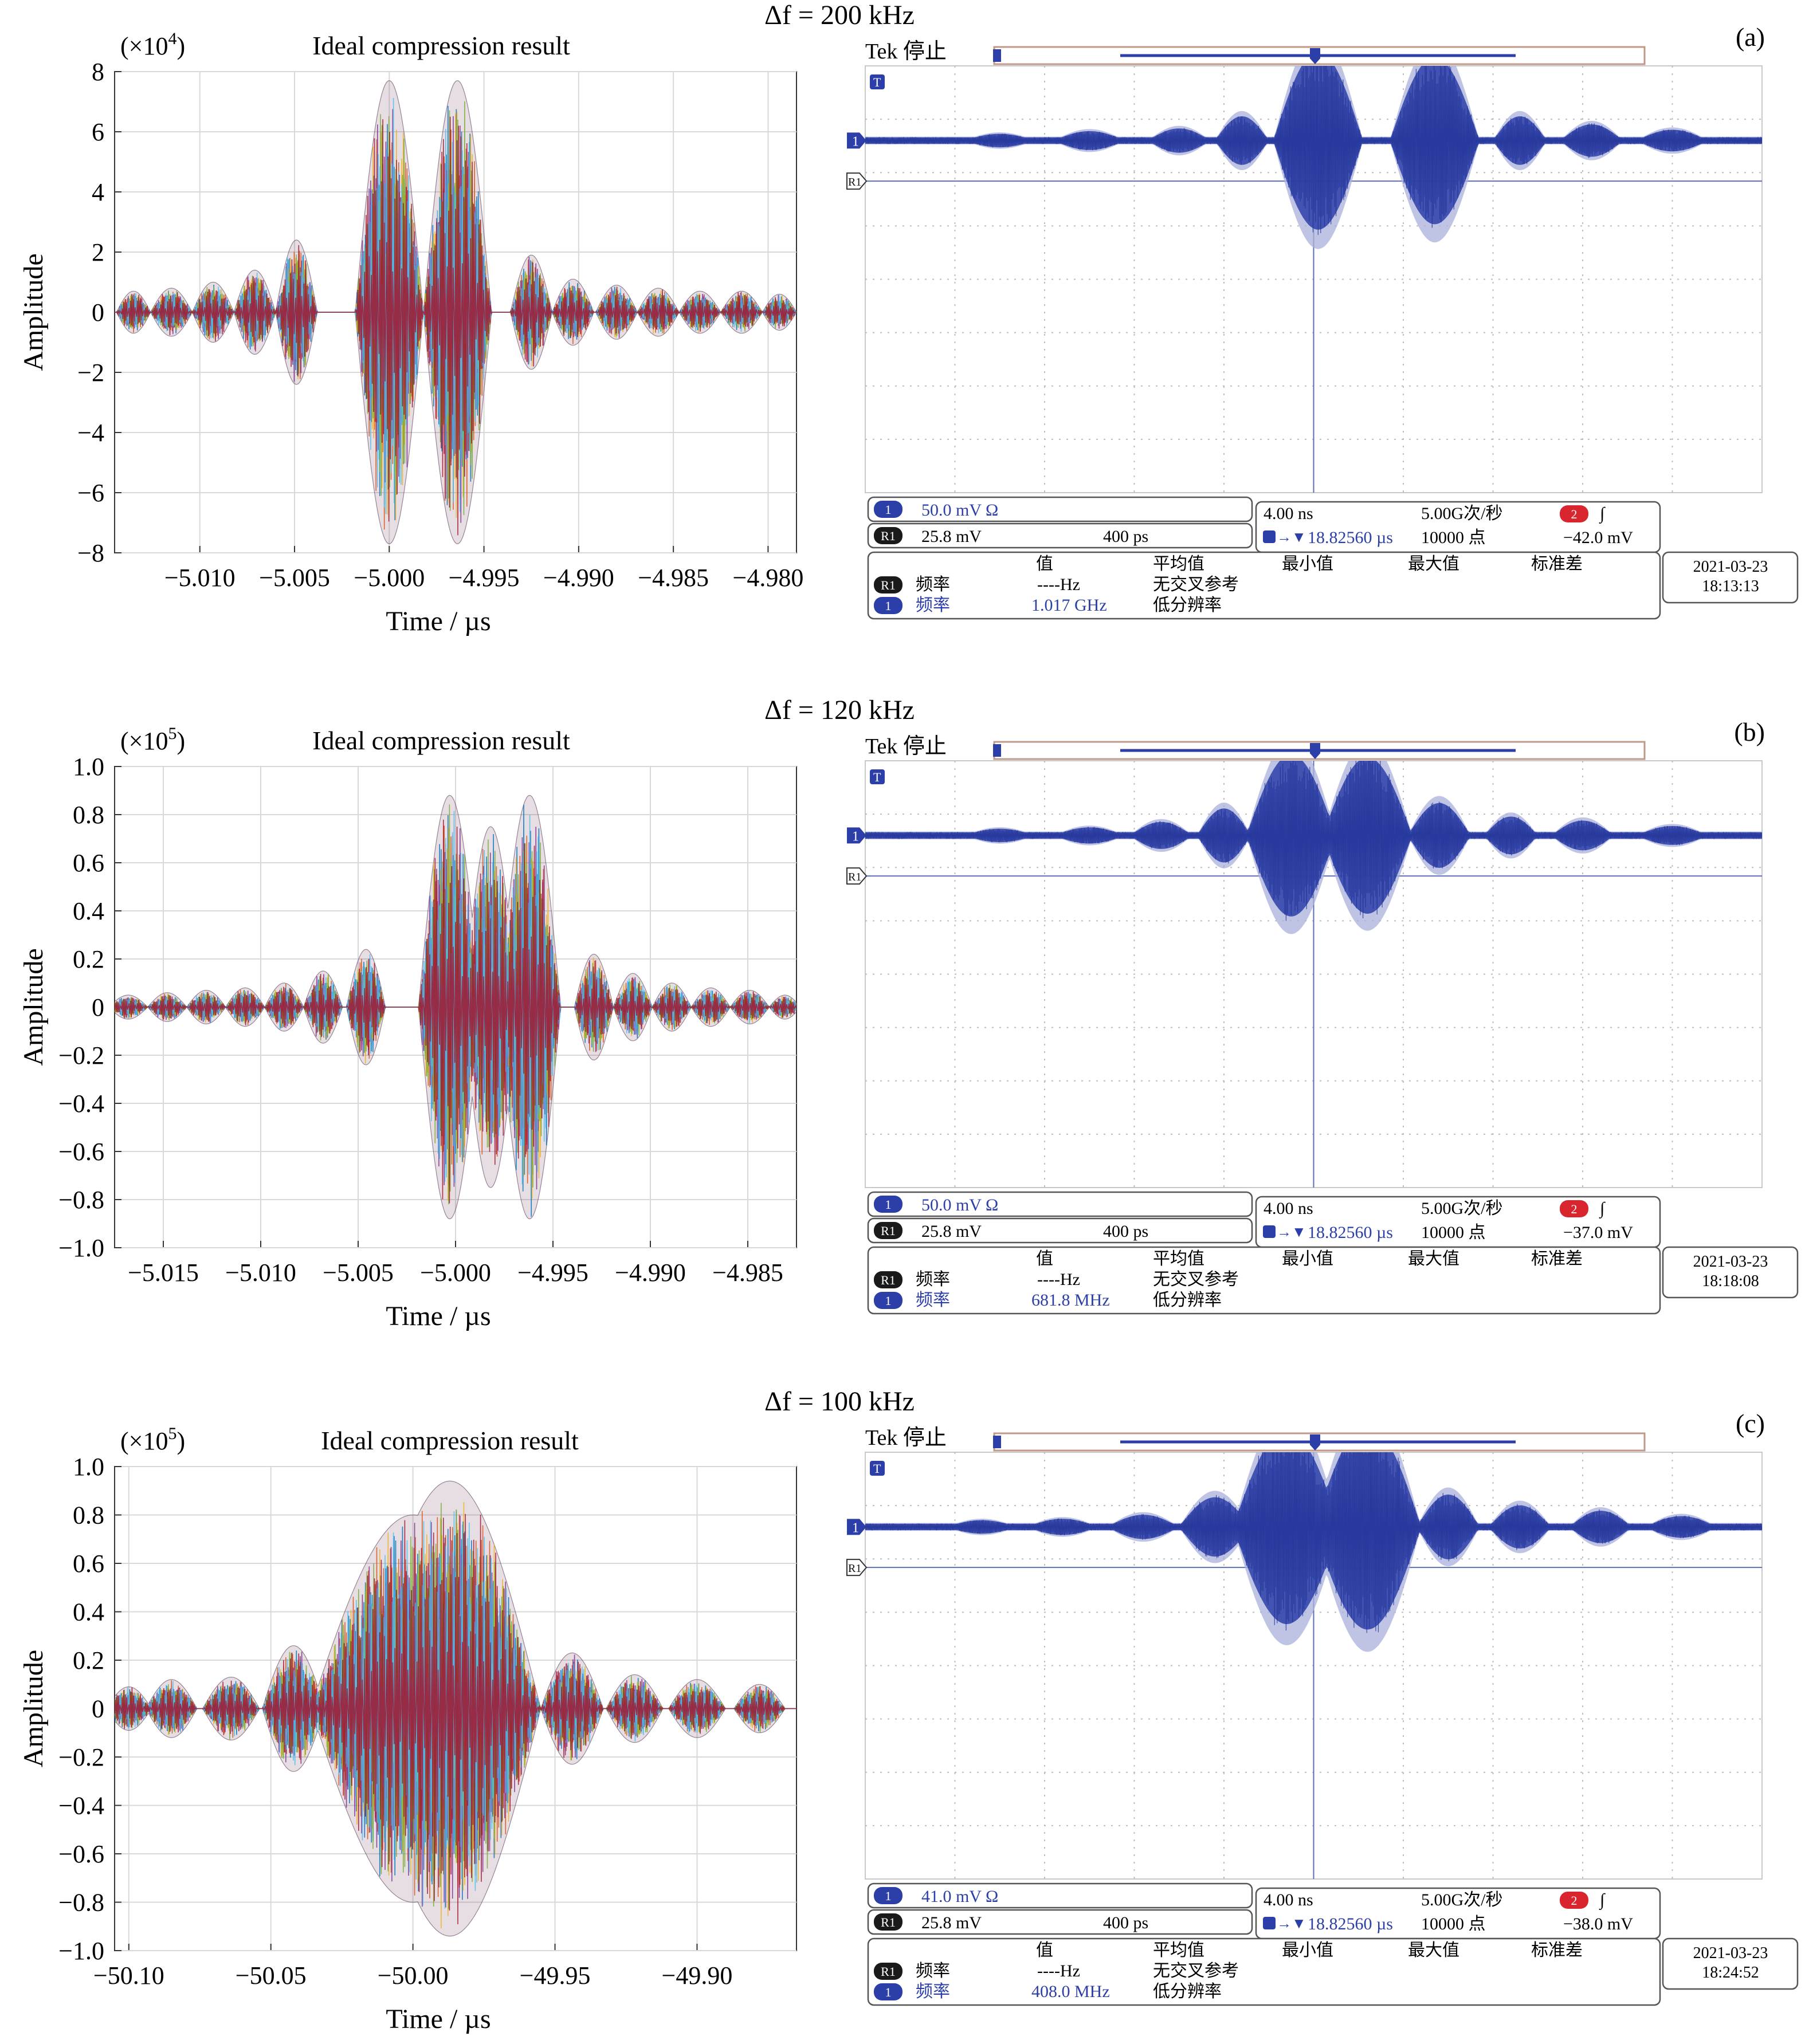  What do you see at coordinates (144, 741) in the screenshot?
I see `multiplier-base: (×10` at bounding box center [144, 741].